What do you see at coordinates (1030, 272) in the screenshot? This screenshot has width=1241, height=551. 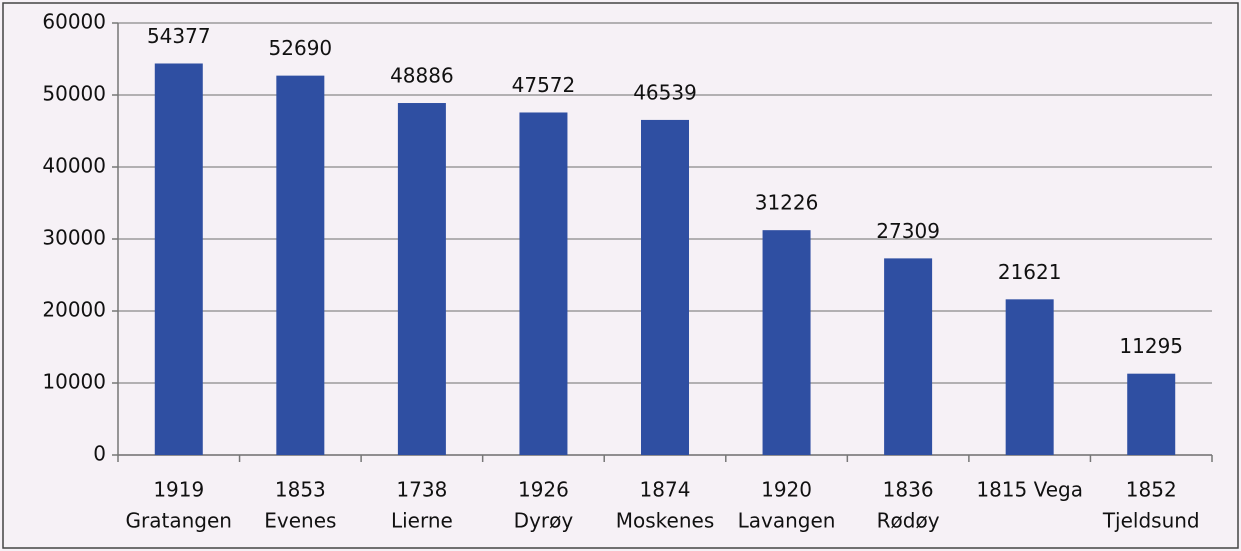 I see `data-label: 21621` at bounding box center [1030, 272].